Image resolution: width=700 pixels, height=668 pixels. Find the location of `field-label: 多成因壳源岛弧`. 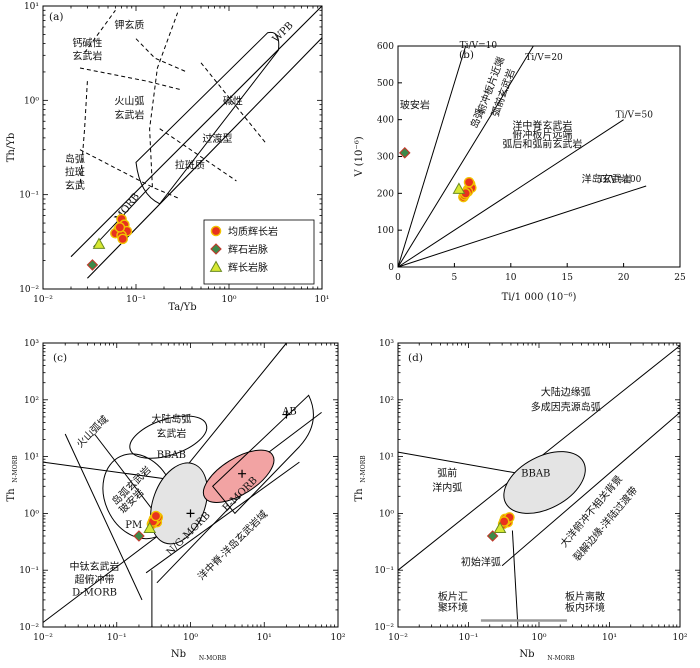

field-label: 多成因壳源岛弧 is located at coordinates (566, 406).